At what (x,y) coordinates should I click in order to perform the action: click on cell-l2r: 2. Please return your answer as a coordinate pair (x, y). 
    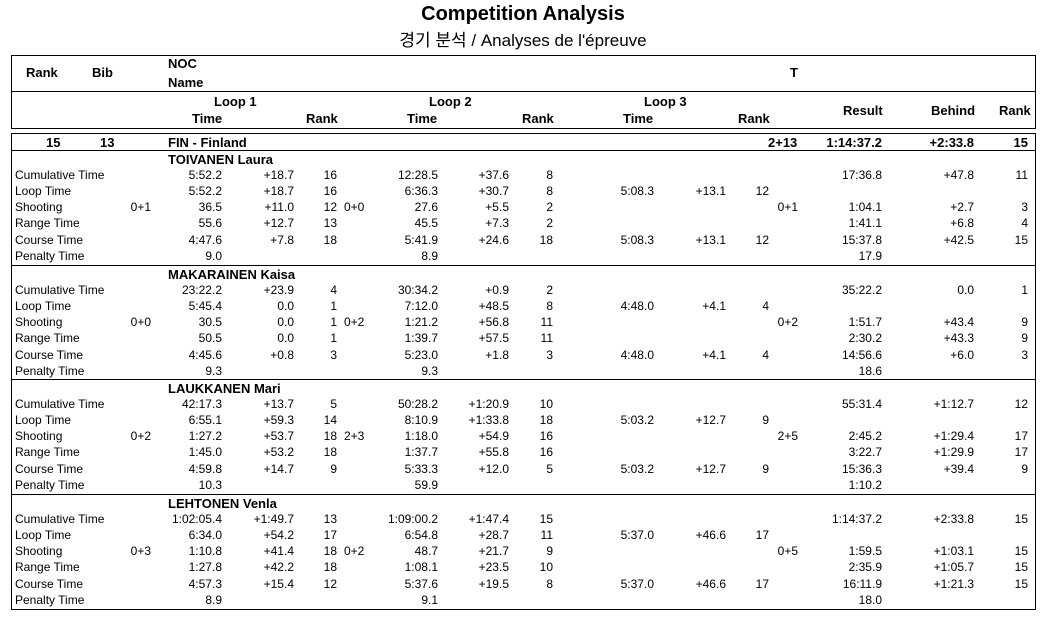
    Looking at the image, I should click on (549, 289).